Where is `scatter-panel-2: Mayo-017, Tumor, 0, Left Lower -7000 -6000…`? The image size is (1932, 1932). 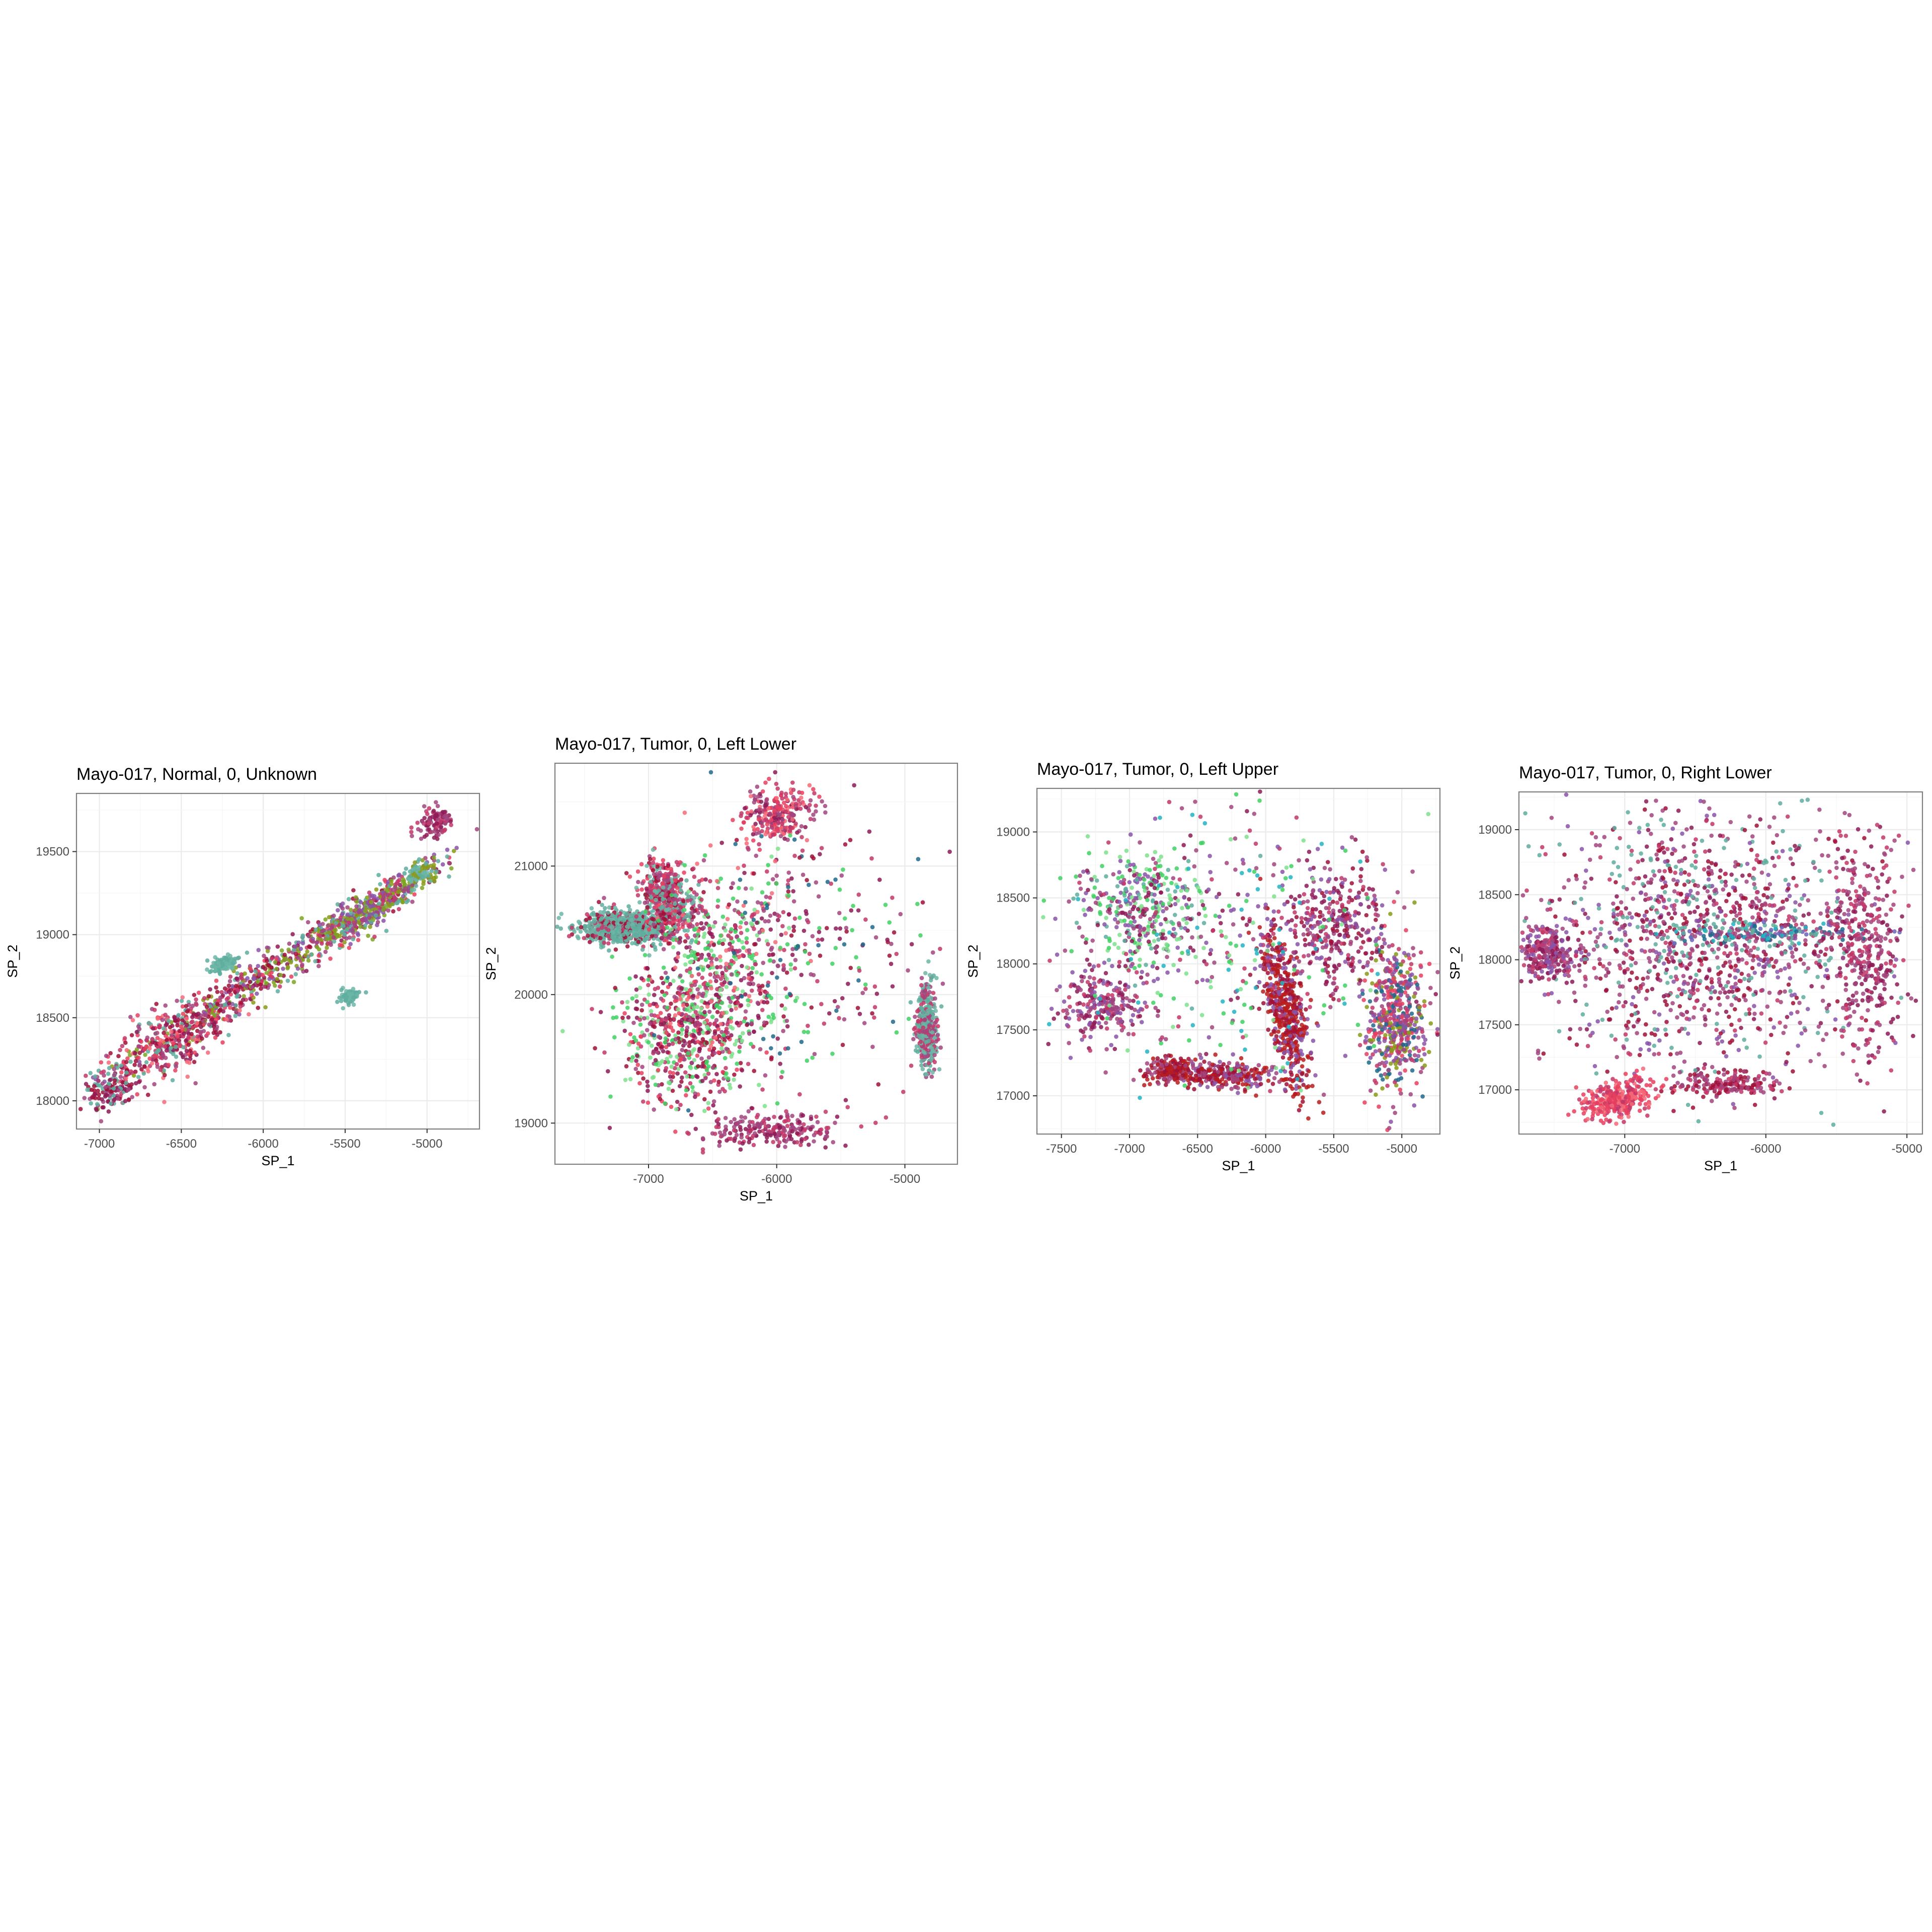 scatter-panel-2: Mayo-017, Tumor, 0, Left Lower -7000 -6000… is located at coordinates (725, 966).